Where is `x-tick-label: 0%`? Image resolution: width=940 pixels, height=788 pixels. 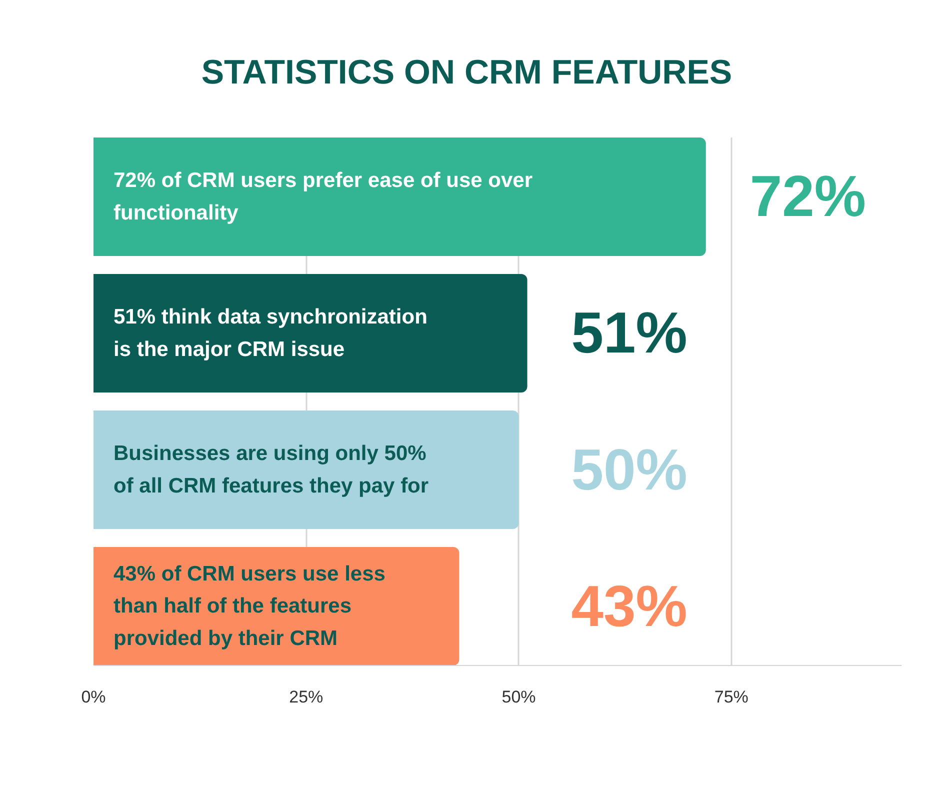
x-tick-label: 0% is located at coordinates (93, 697).